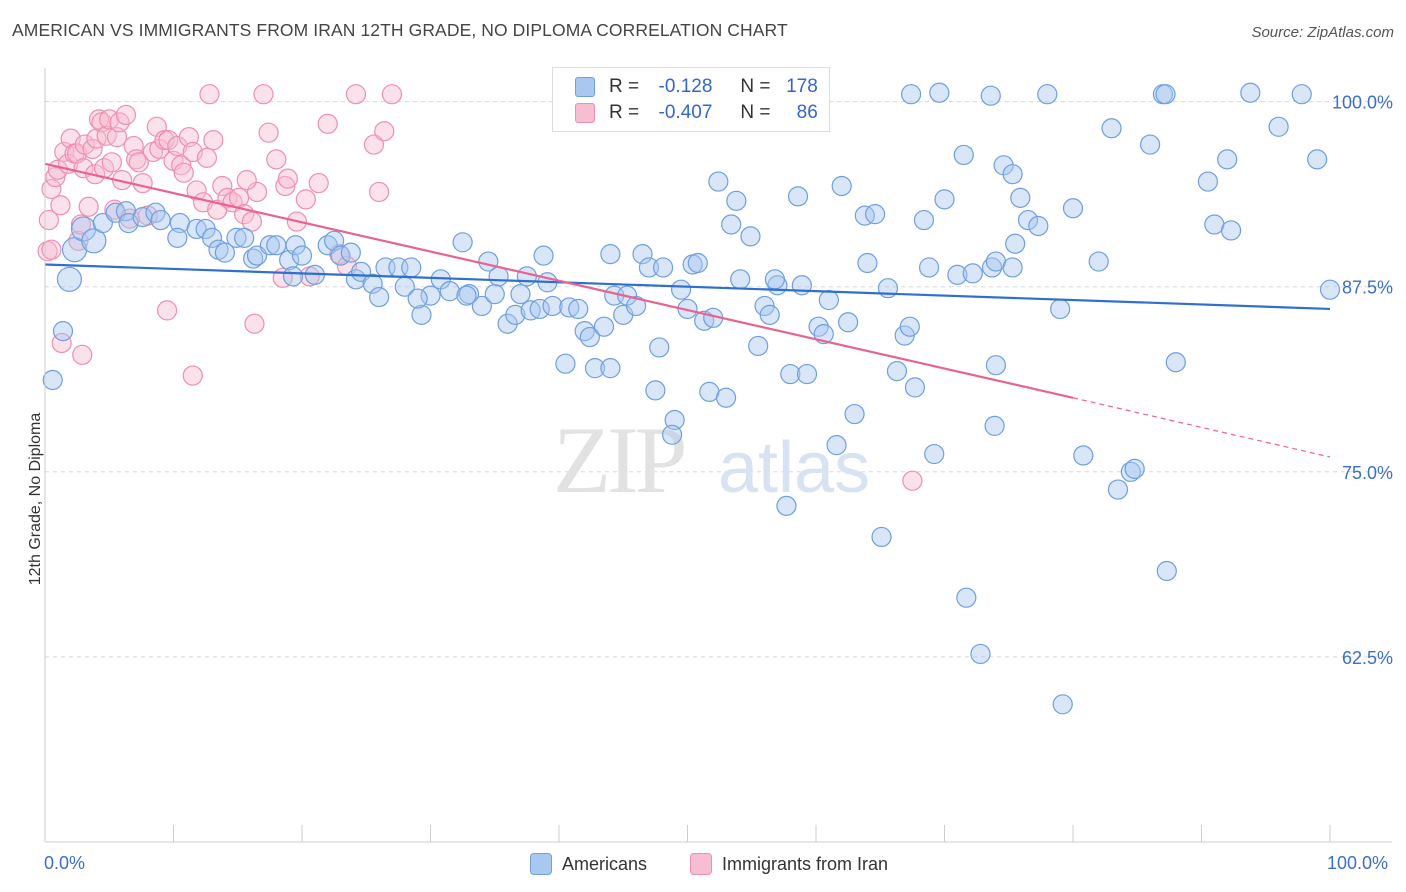  I want to click on legend-item-americans: Americans, so click(588, 864).